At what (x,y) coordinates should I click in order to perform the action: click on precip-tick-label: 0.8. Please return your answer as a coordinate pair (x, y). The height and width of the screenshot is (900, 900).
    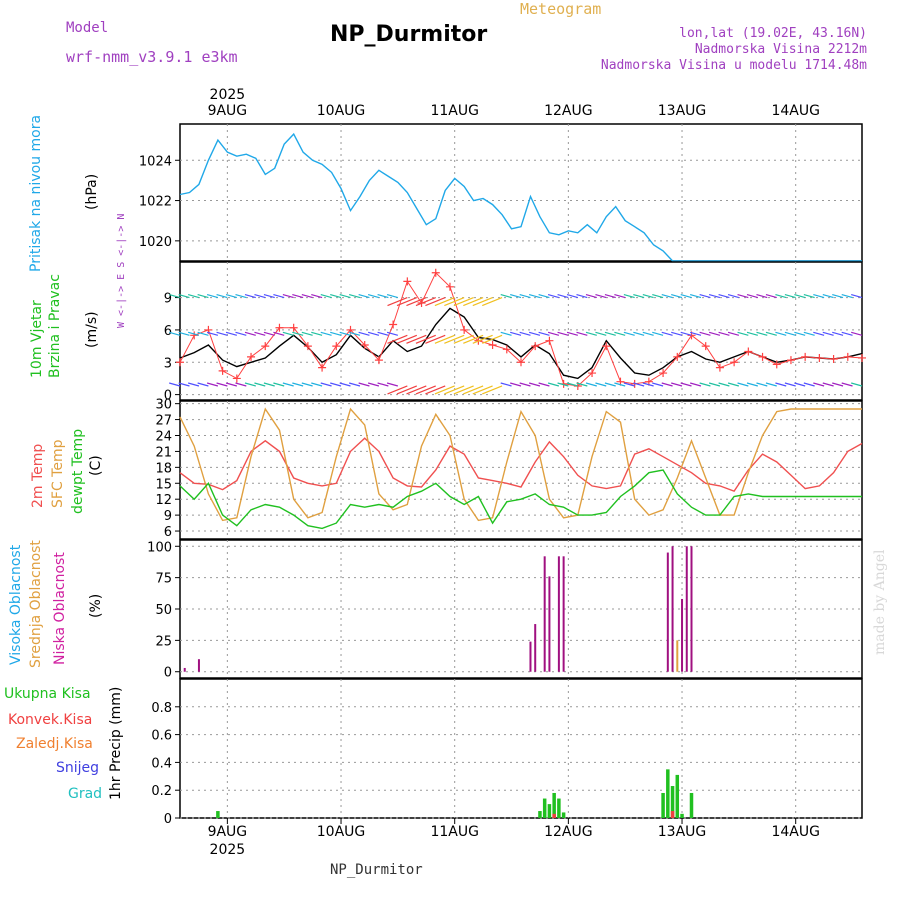
    Looking at the image, I should click on (161, 708).